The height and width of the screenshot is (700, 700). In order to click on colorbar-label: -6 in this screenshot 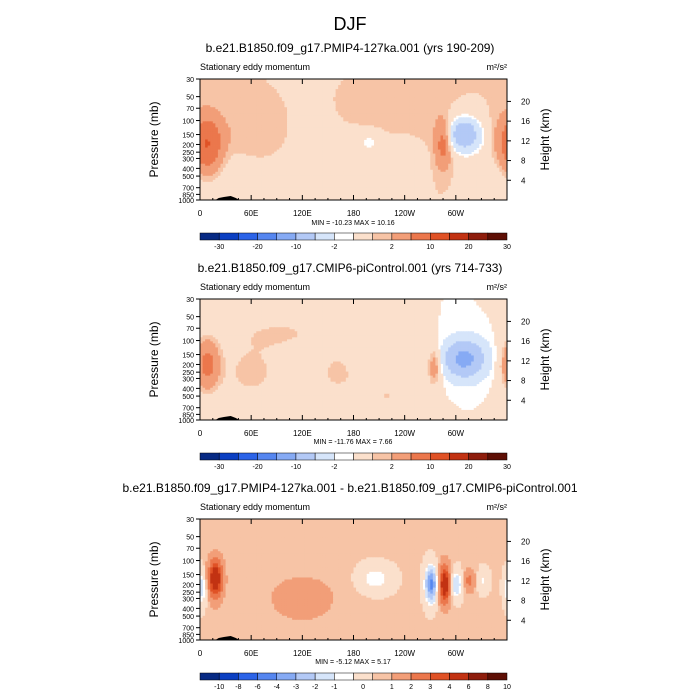, I will do `click(257, 687)`.